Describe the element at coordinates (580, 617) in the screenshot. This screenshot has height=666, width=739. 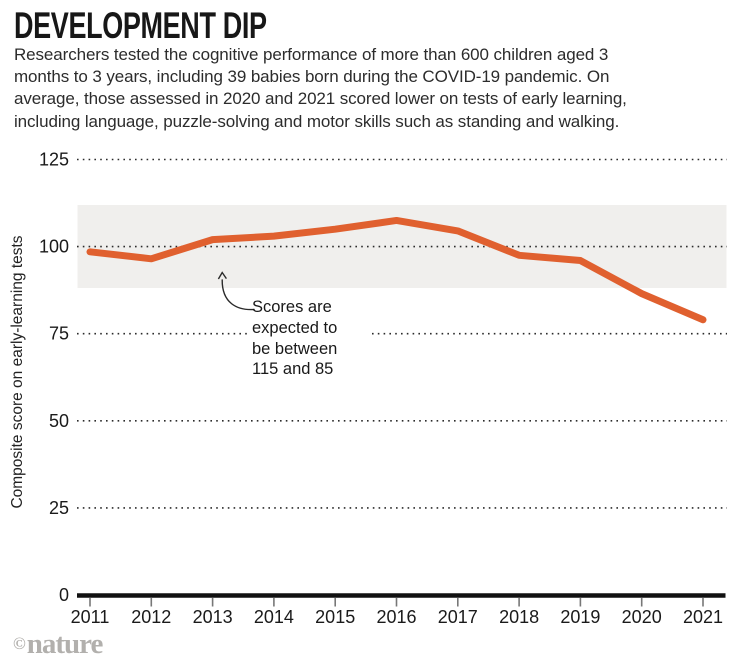
I see `x-tick-label-2019: 2019` at that location.